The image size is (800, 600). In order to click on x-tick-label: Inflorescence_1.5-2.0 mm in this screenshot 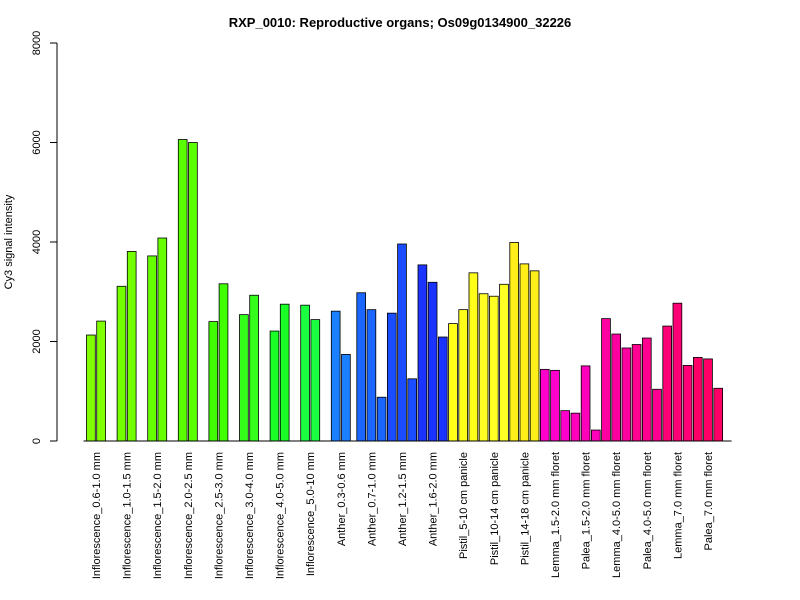, I will do `click(158, 515)`.